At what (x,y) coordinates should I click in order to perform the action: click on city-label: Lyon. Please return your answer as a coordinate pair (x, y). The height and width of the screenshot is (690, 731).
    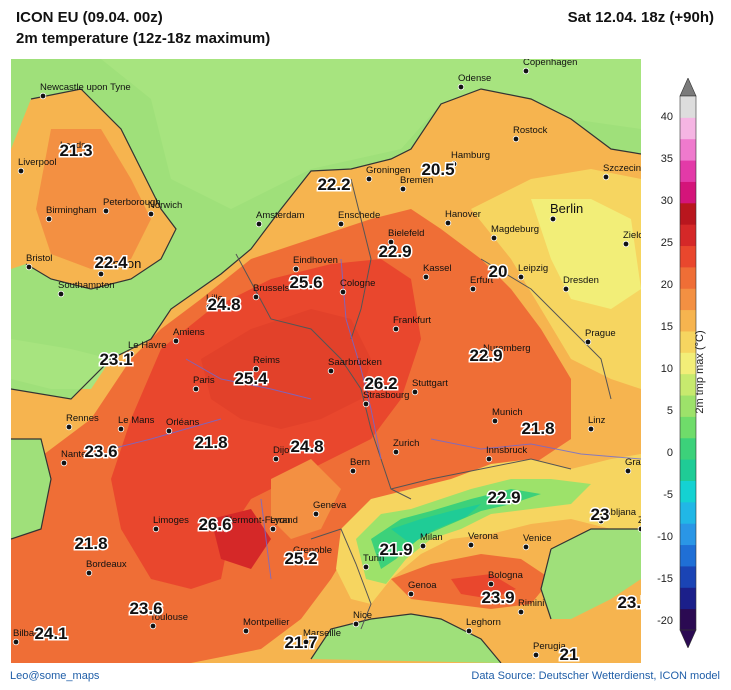
    Looking at the image, I should click on (280, 520).